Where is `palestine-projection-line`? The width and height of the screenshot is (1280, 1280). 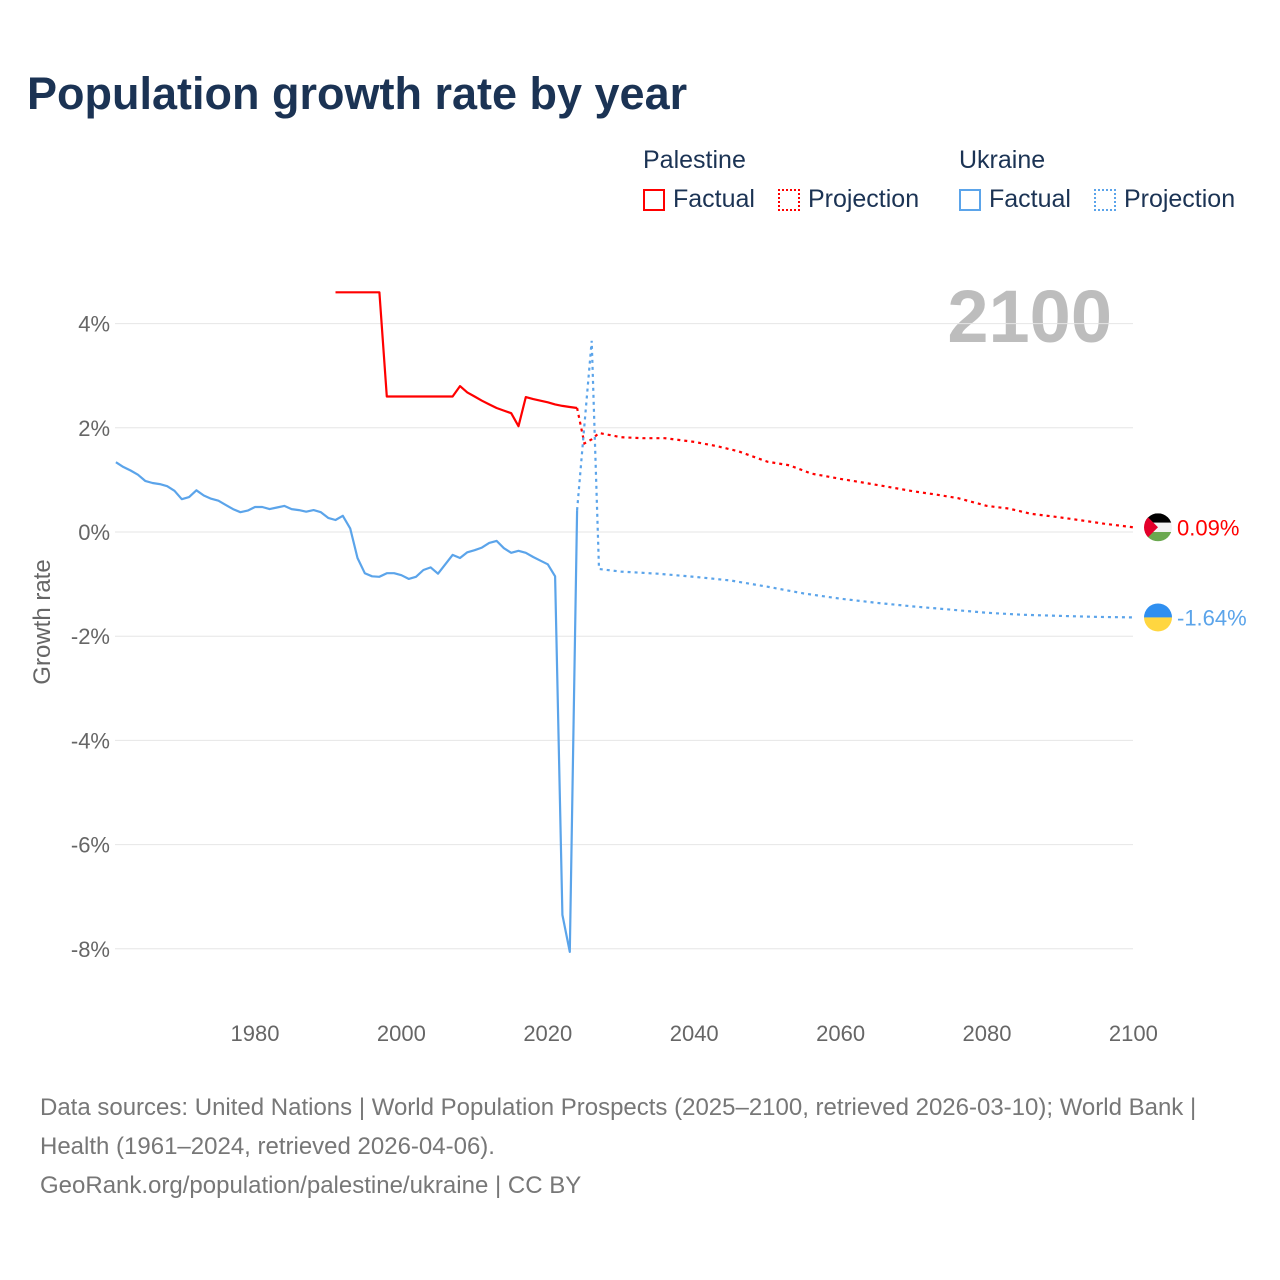
palestine-projection-line is located at coordinates (855, 468).